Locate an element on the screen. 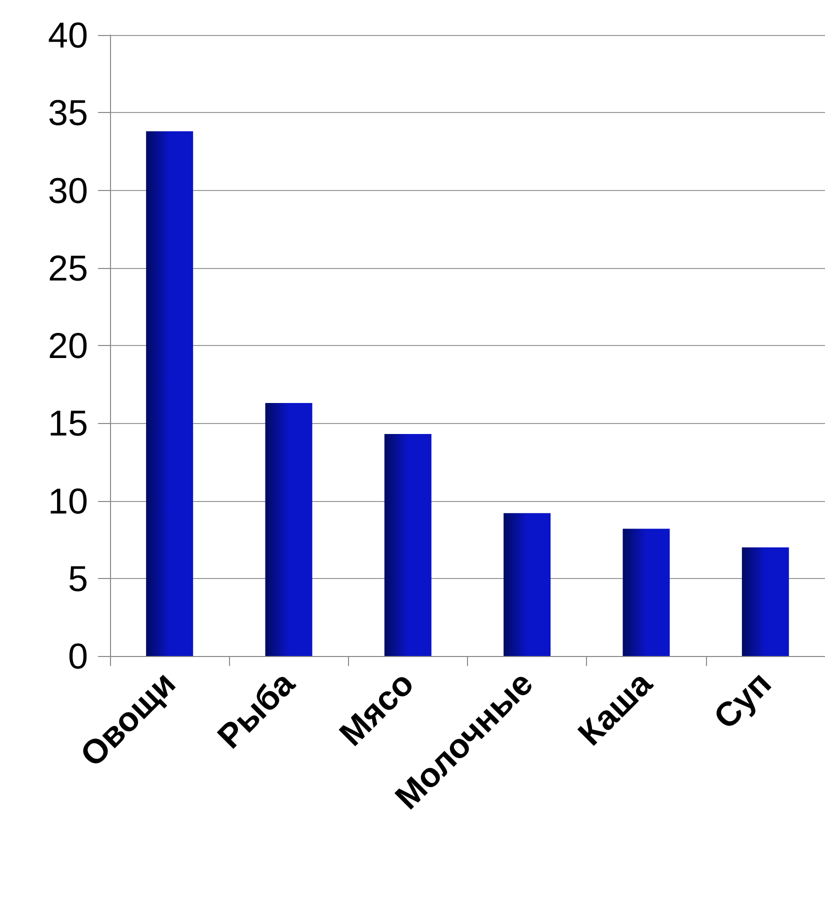 Image resolution: width=825 pixels, height=908 pixels. y-tick-label: 20 is located at coordinates (68, 345).